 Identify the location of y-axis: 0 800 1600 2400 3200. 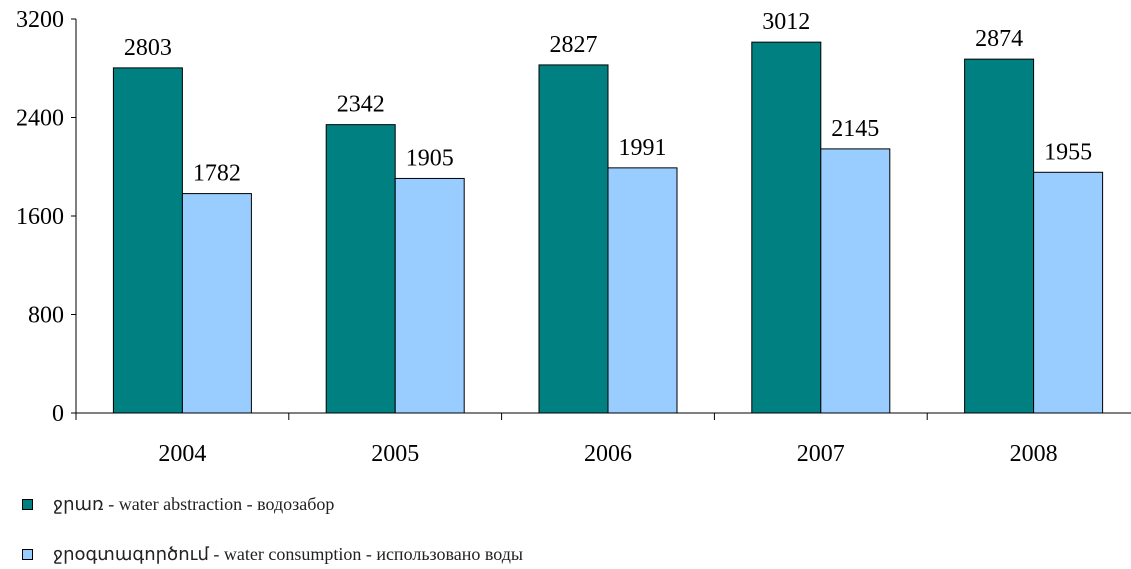
(46, 217).